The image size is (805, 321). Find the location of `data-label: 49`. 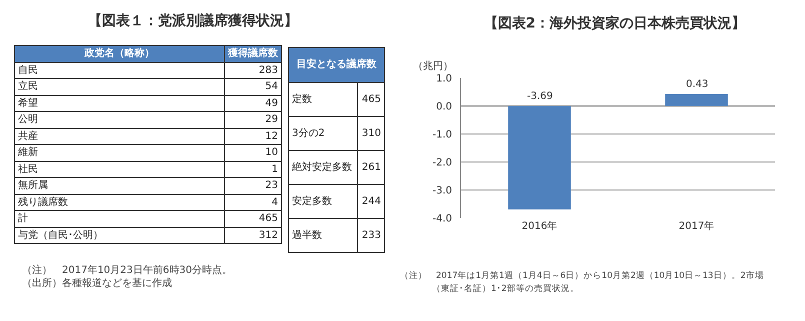

data-label: 49 is located at coordinates (253, 103).